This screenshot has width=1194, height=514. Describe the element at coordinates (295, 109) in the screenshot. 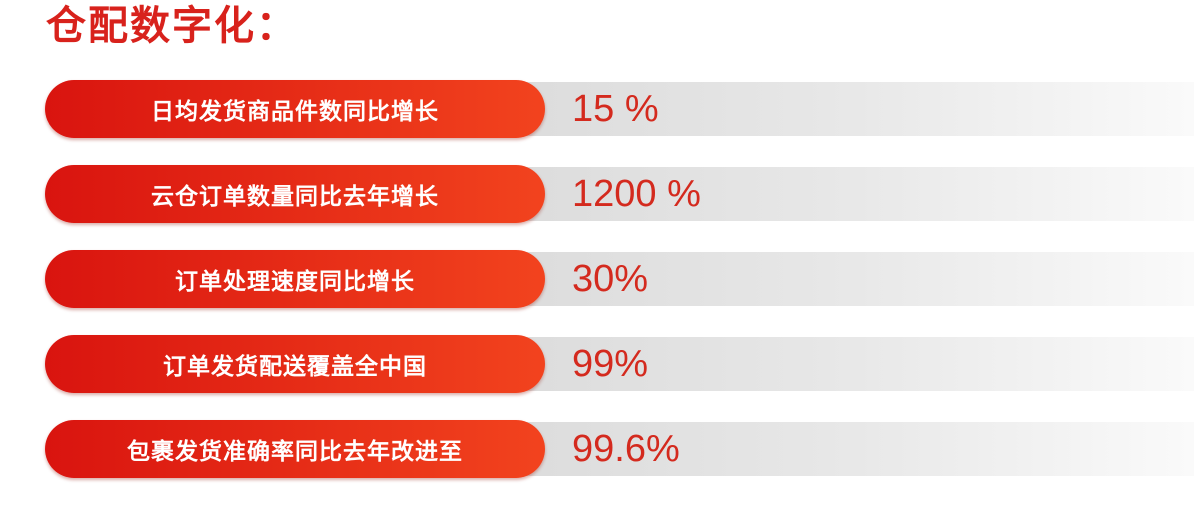

I see `stat-label: 日均发货商品件数同比增长` at that location.